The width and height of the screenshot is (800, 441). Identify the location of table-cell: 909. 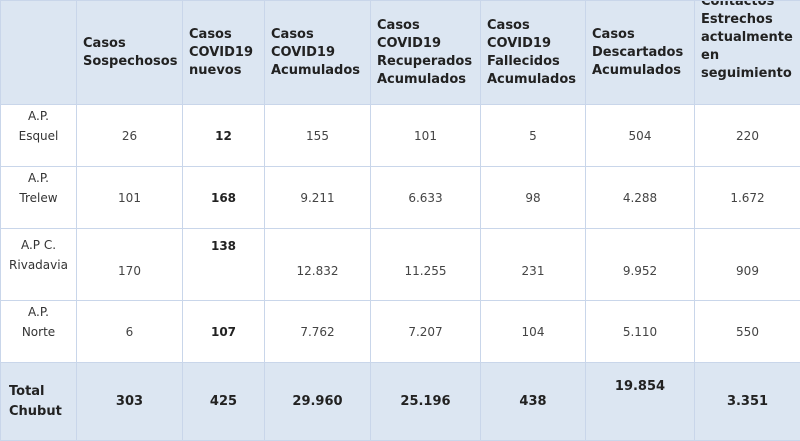
(747, 271).